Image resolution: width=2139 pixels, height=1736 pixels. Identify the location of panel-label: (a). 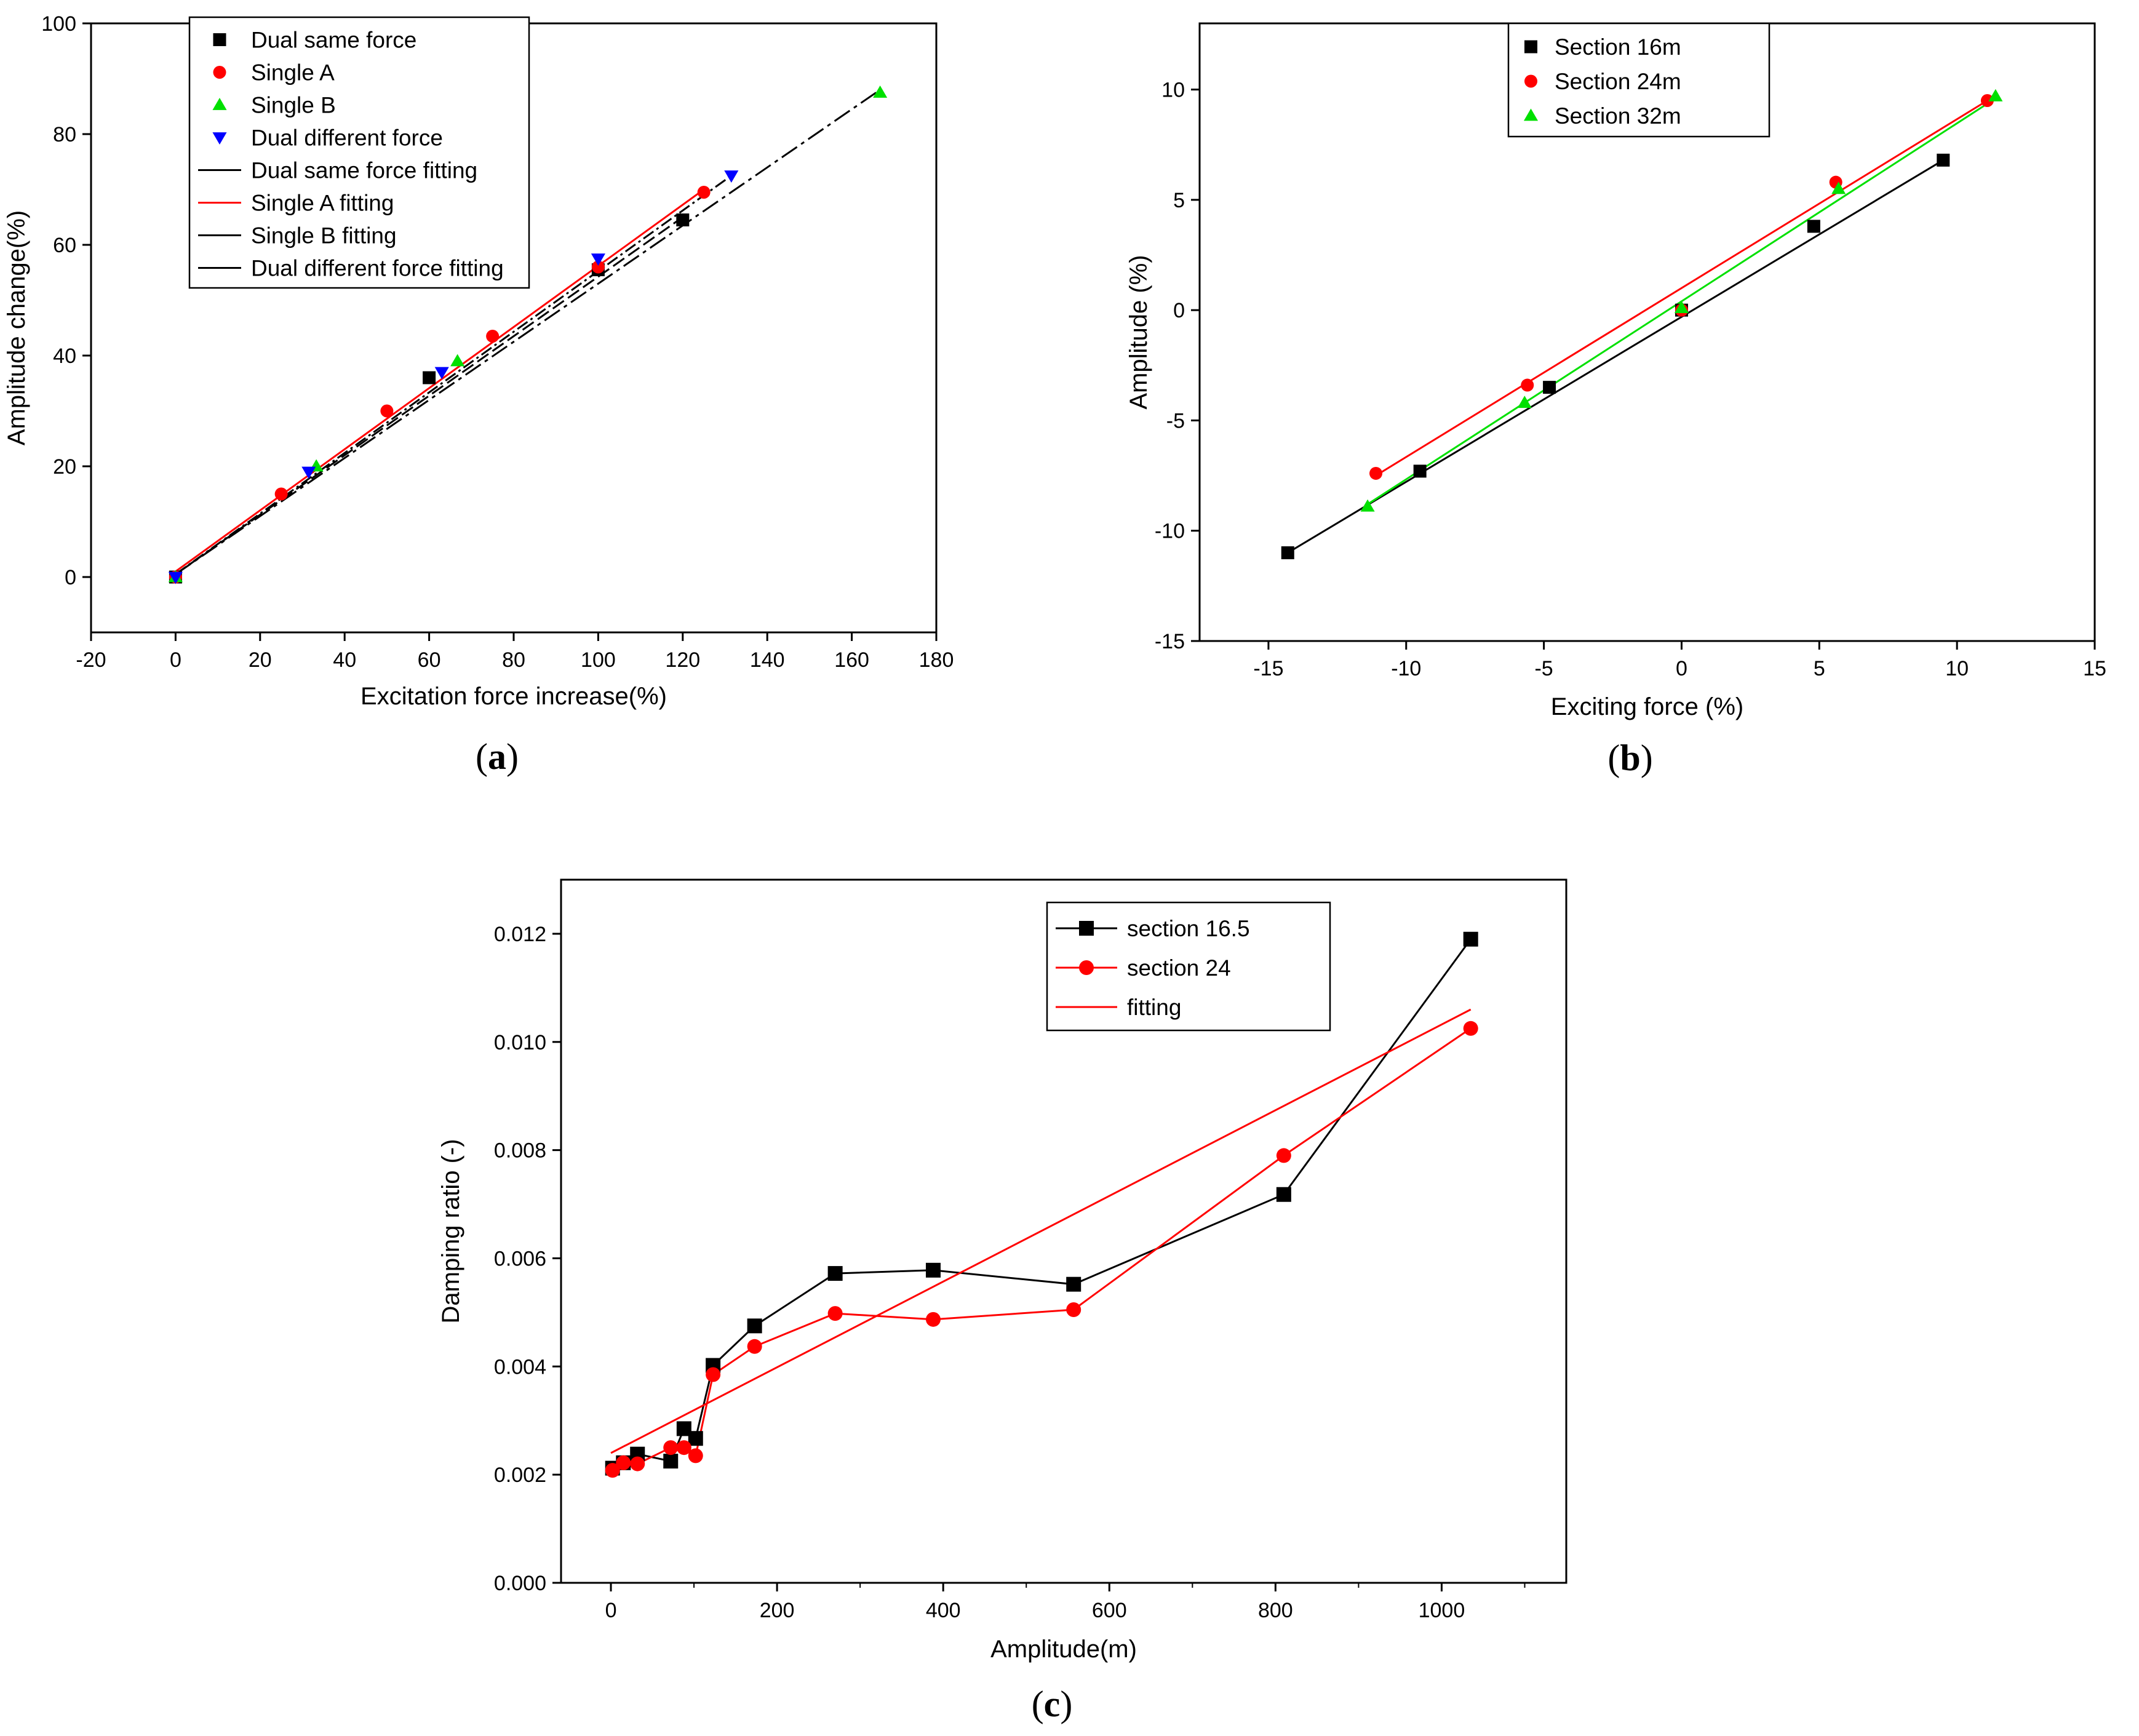
(497, 756).